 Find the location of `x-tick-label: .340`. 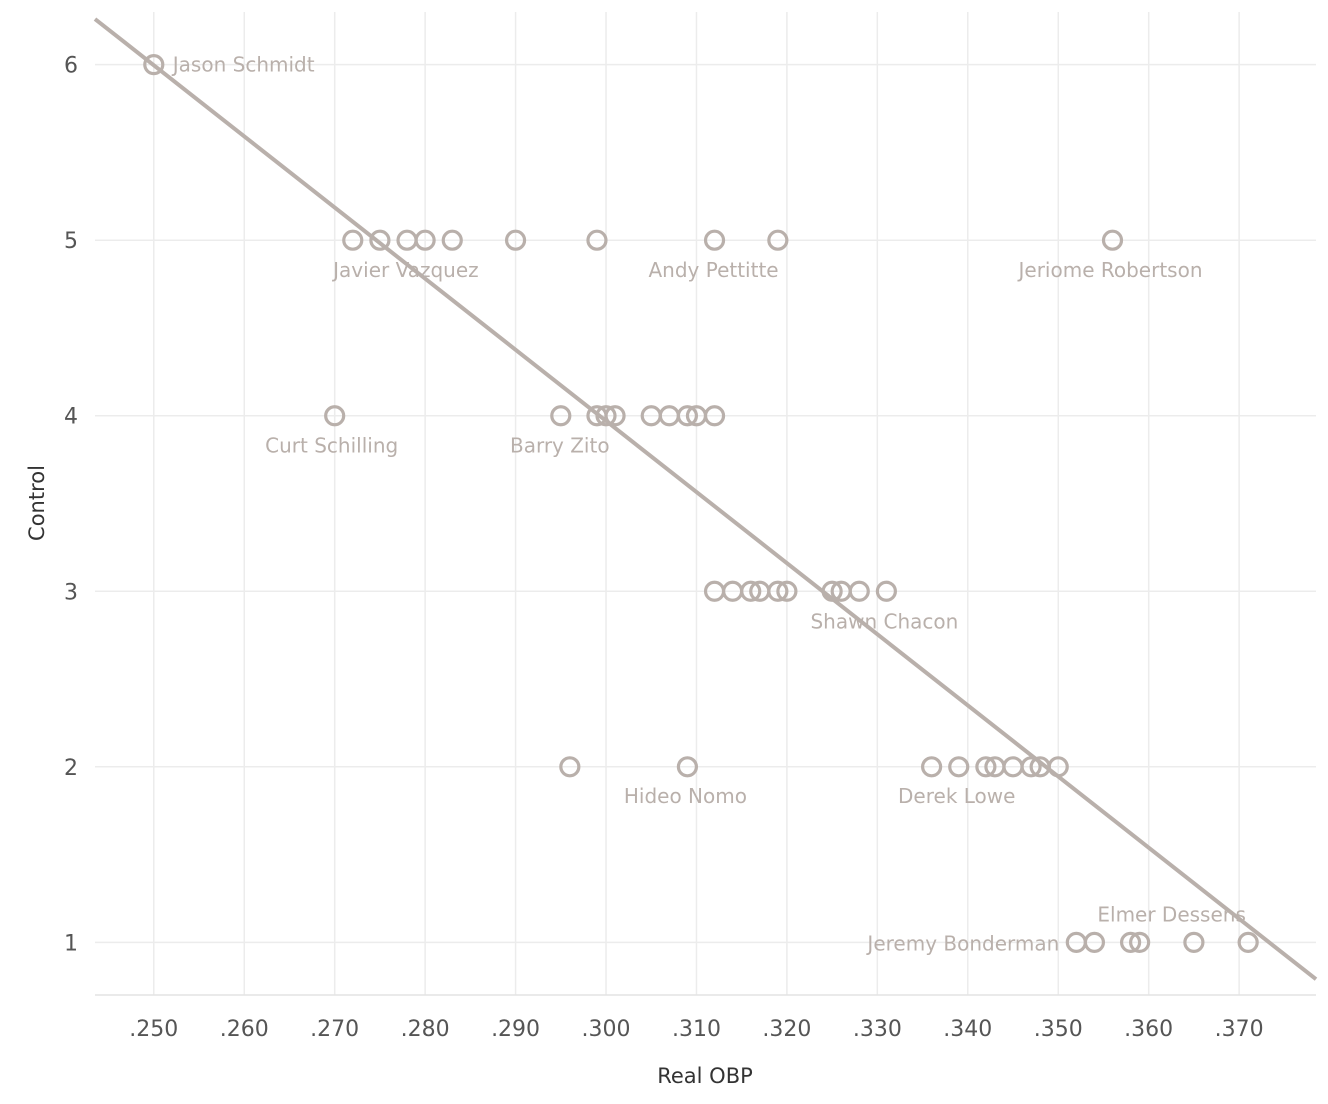

x-tick-label: .340 is located at coordinates (967, 1029).